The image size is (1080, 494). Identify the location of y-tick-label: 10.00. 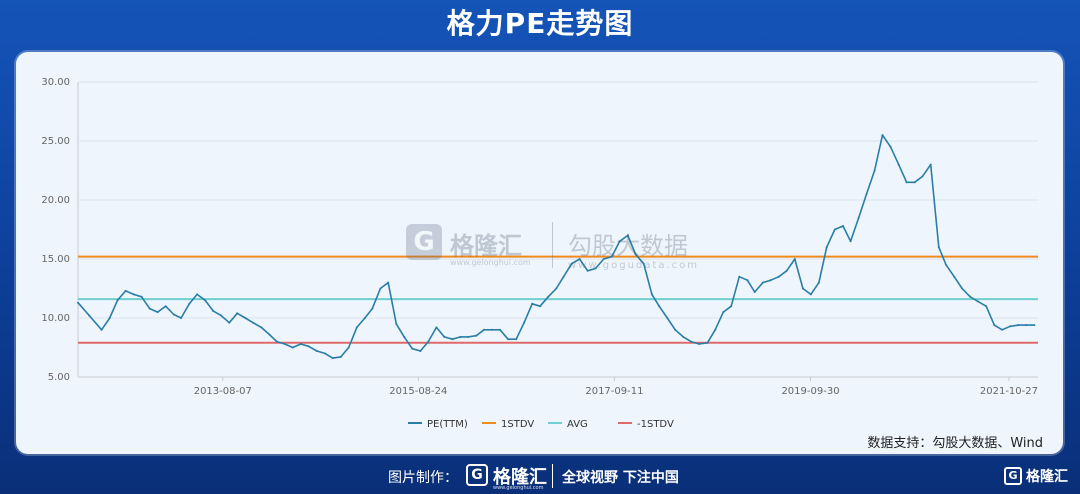
(55, 318).